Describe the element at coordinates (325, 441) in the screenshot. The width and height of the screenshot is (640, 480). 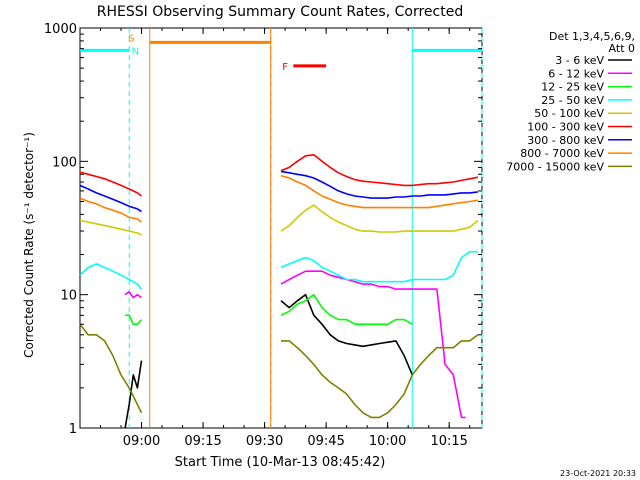
I see `x-tick-label-3: 09:45` at that location.